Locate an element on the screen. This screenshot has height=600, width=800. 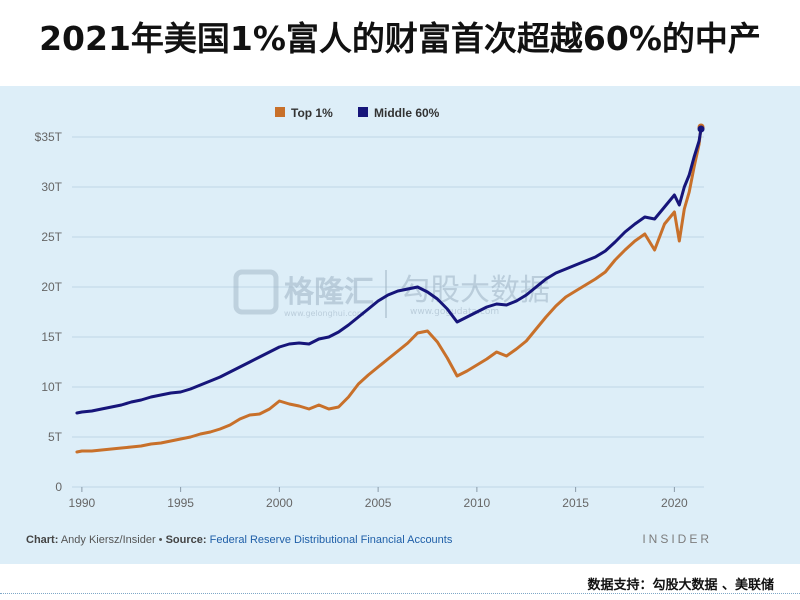
watermark-site: www.gelonghui.com is located at coordinates (324, 313).